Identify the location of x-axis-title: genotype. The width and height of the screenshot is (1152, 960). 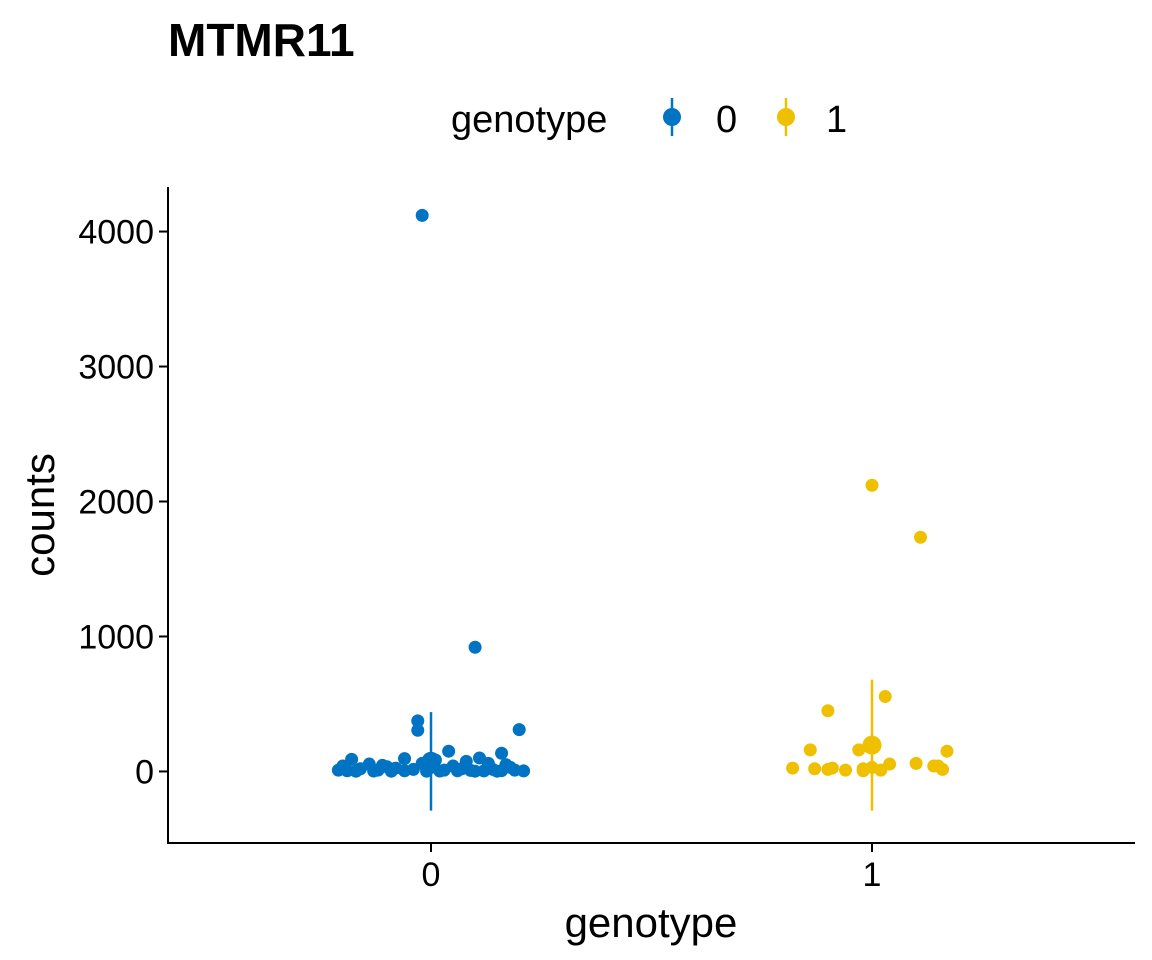
(651, 922).